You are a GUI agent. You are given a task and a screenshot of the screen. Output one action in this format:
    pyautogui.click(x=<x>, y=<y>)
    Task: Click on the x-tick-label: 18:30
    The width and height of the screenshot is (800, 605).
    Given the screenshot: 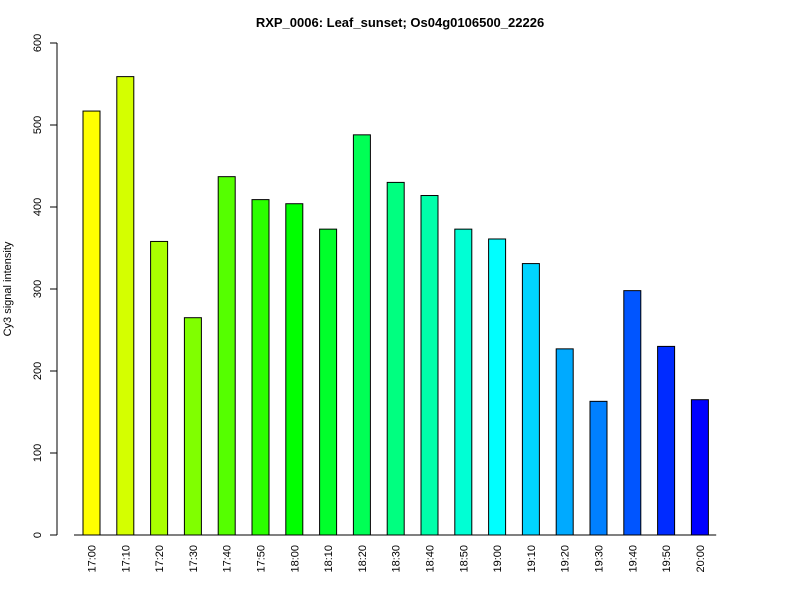 What is the action you would take?
    pyautogui.click(x=397, y=559)
    